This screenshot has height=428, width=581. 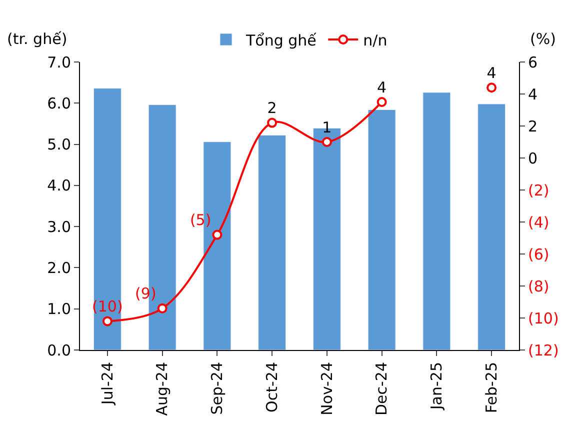 What do you see at coordinates (539, 286) in the screenshot?
I see `y2-tick-label: (8)` at bounding box center [539, 286].